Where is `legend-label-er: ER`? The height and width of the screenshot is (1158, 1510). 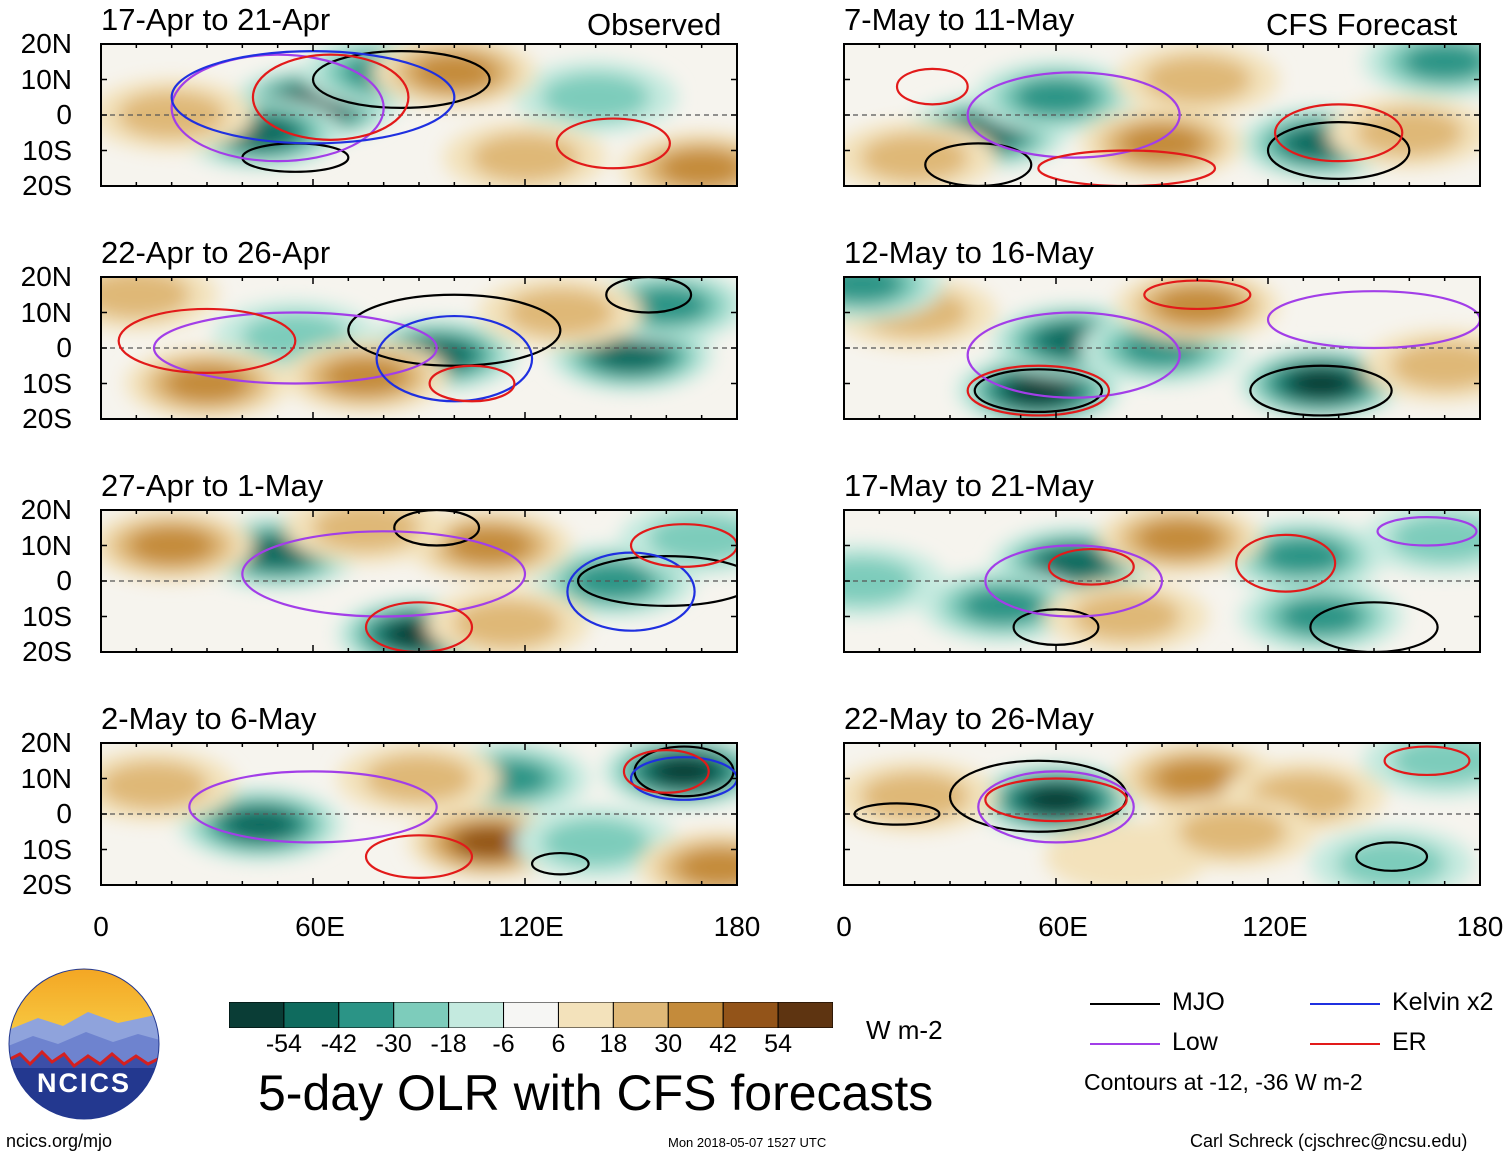 legend-label-er: ER is located at coordinates (1409, 1042).